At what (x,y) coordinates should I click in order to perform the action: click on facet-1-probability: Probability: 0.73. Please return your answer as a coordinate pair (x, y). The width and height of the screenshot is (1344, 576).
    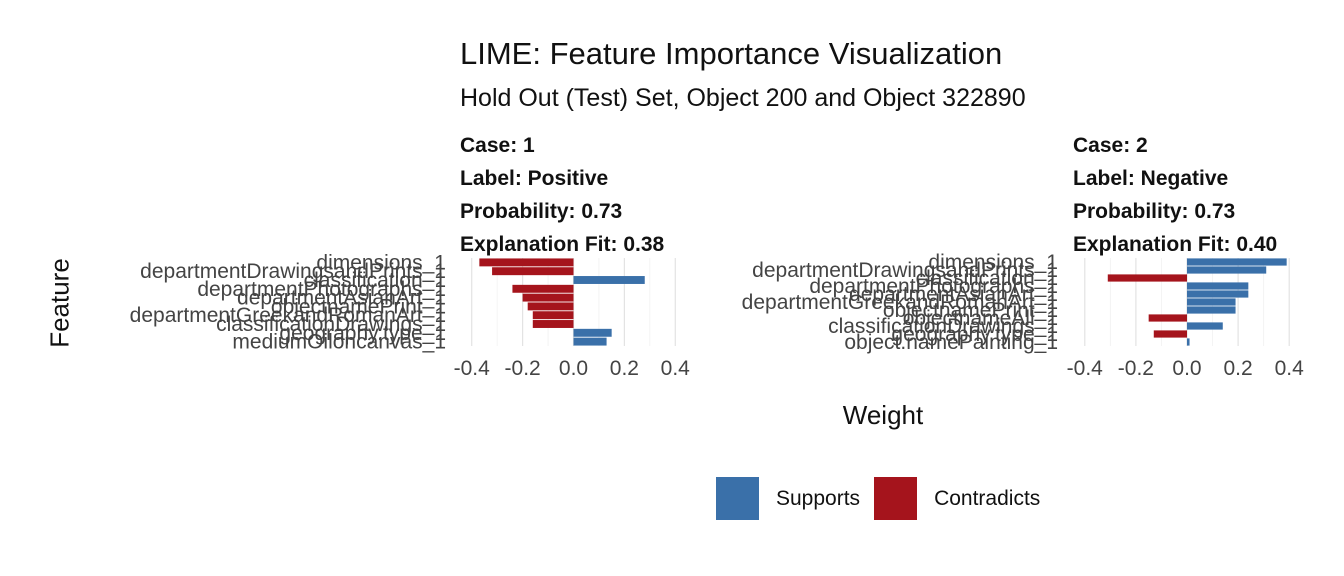
    Looking at the image, I should click on (541, 211).